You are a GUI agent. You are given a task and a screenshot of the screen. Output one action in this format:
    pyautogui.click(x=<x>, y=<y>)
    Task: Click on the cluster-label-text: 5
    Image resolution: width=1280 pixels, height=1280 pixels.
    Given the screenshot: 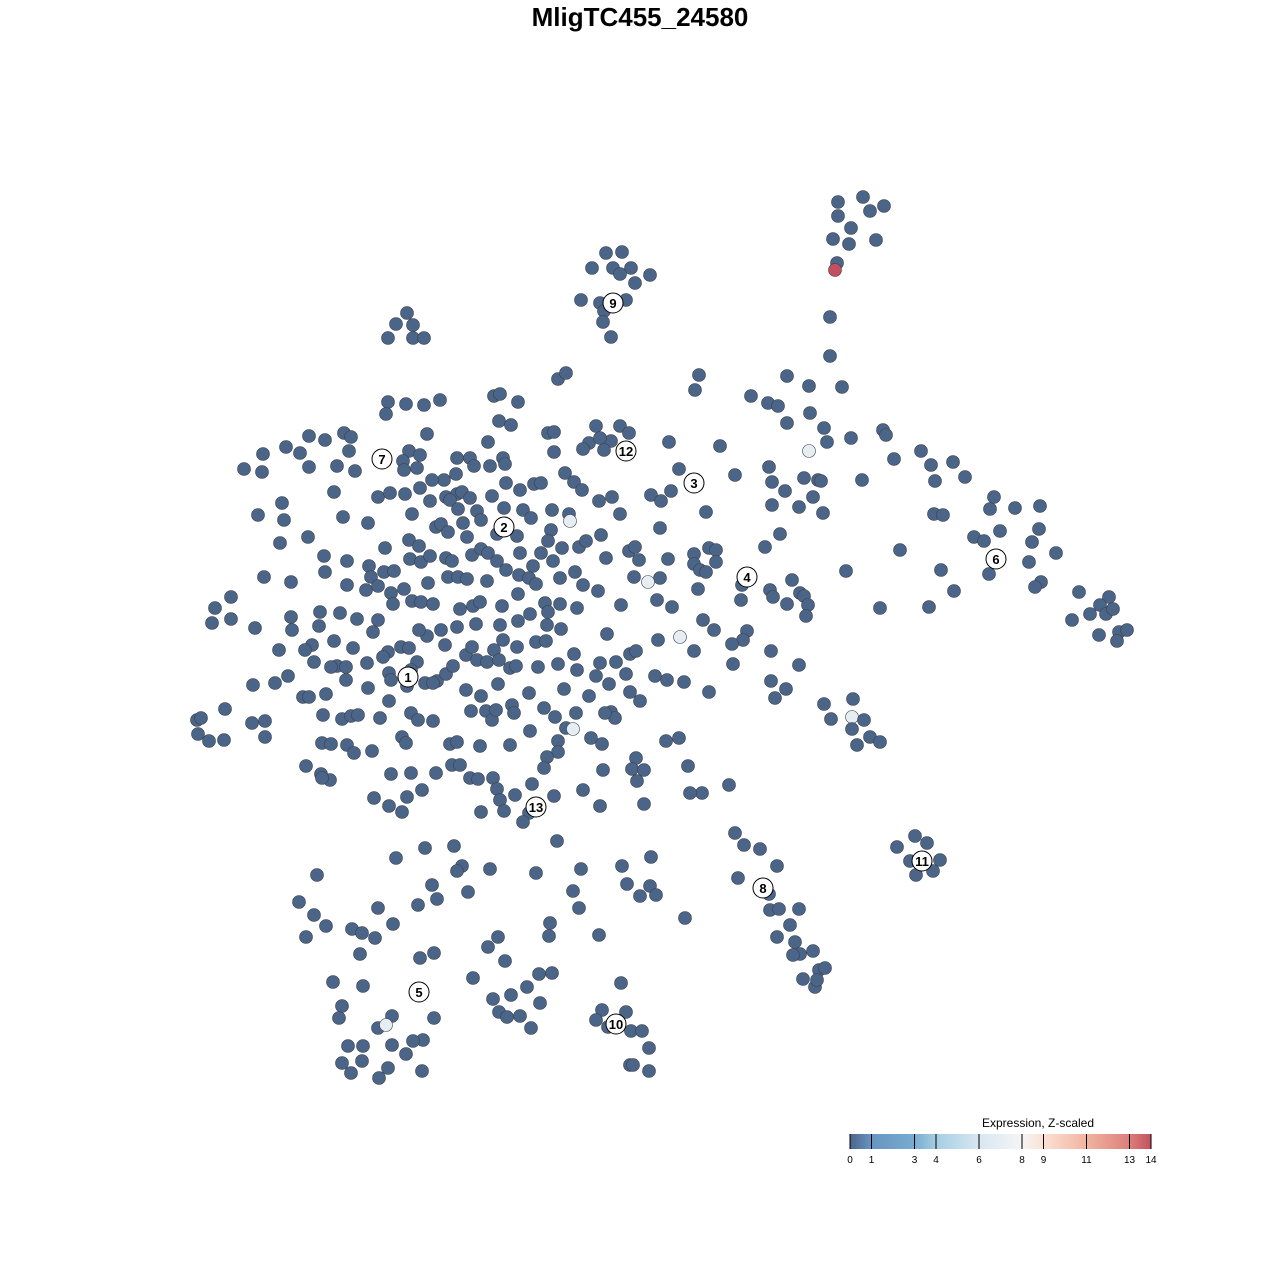 What is the action you would take?
    pyautogui.click(x=418, y=992)
    